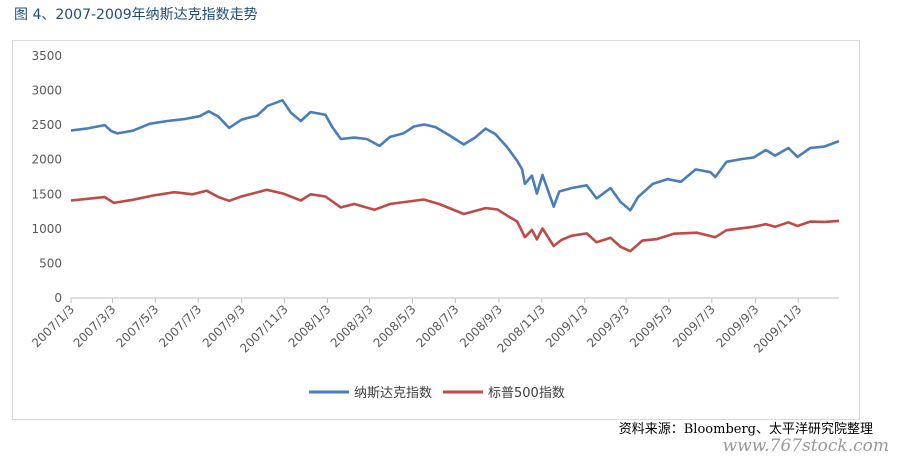 This screenshot has width=901, height=459. Describe the element at coordinates (50, 263) in the screenshot. I see `y-tick-label: 500` at that location.